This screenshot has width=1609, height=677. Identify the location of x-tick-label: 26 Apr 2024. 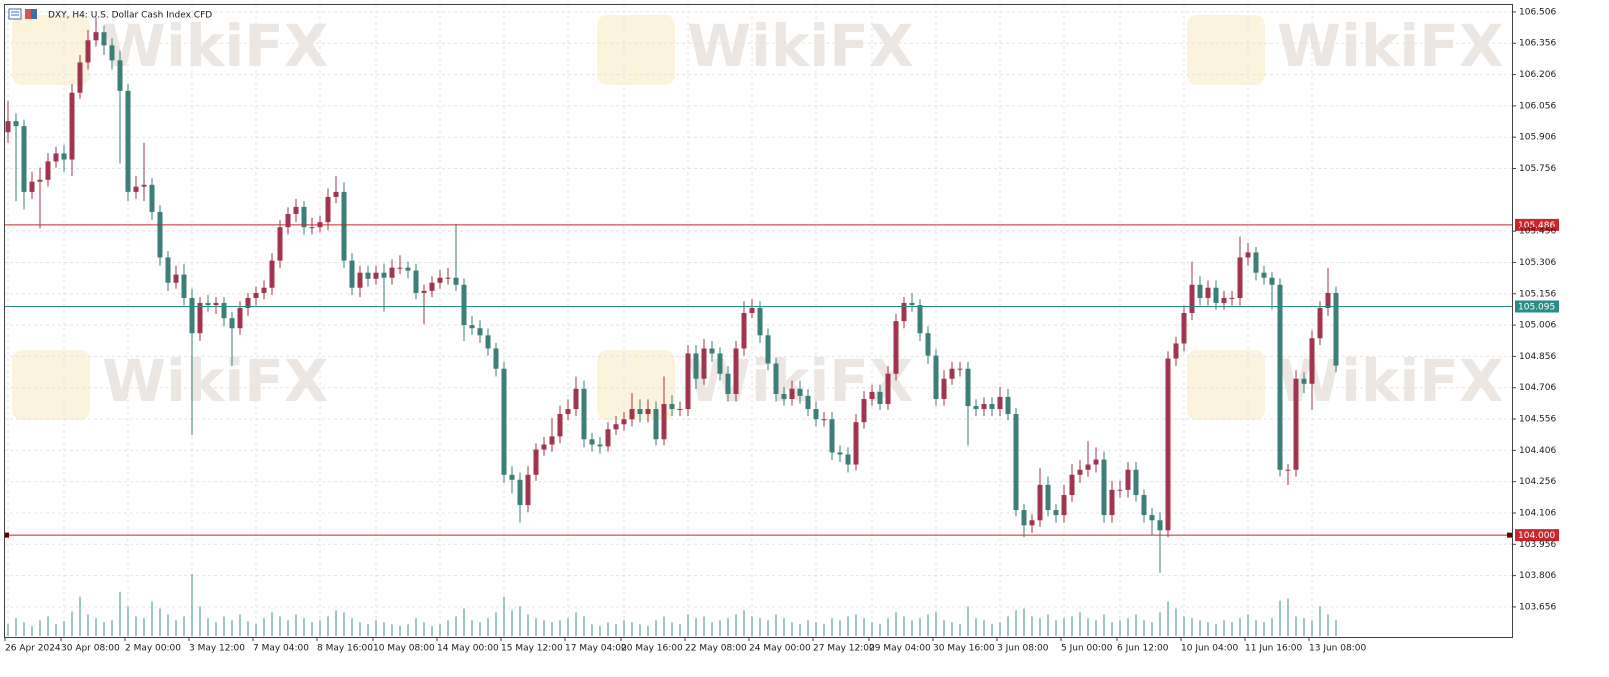
(33, 649).